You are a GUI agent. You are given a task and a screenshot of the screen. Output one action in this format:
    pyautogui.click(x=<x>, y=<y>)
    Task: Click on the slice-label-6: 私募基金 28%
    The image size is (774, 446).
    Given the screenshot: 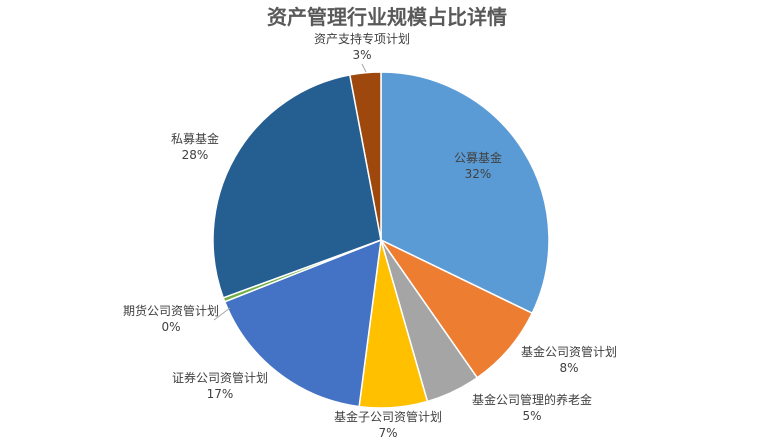 What is the action you would take?
    pyautogui.click(x=195, y=146)
    